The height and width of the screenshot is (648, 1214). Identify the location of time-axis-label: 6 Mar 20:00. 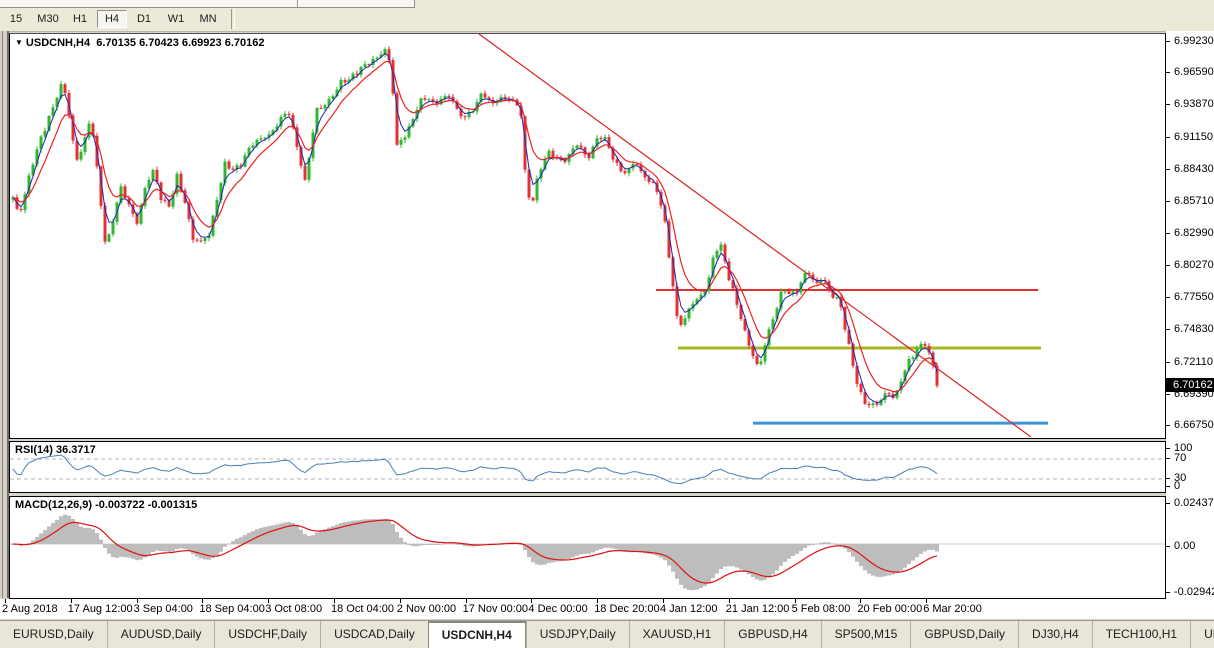
(952, 609).